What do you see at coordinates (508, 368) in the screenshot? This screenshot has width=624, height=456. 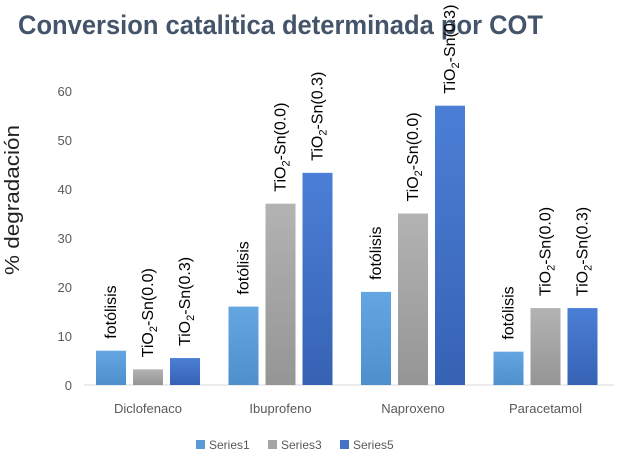 I see `bar-series1-paracetamol` at bounding box center [508, 368].